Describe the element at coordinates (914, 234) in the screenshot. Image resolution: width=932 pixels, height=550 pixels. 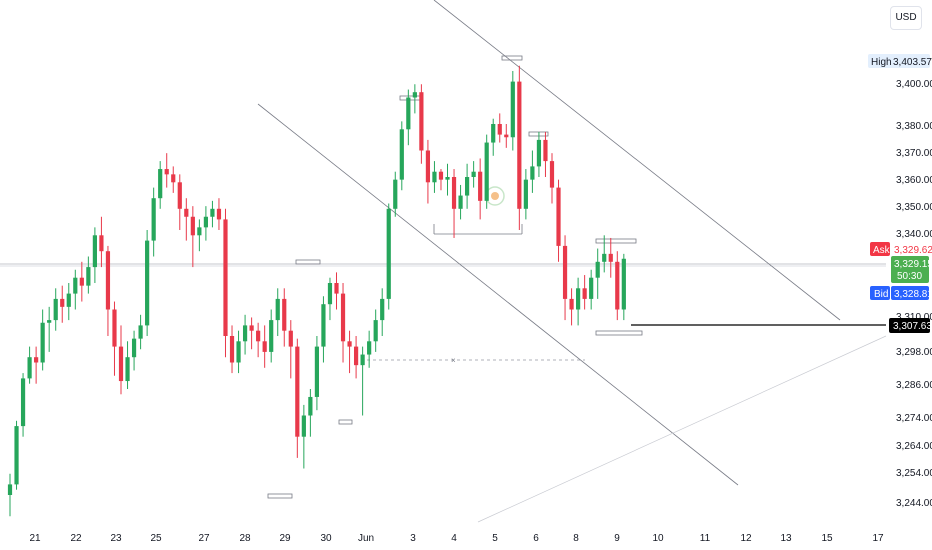
I see `y-tick-label: 3,340.00` at that location.